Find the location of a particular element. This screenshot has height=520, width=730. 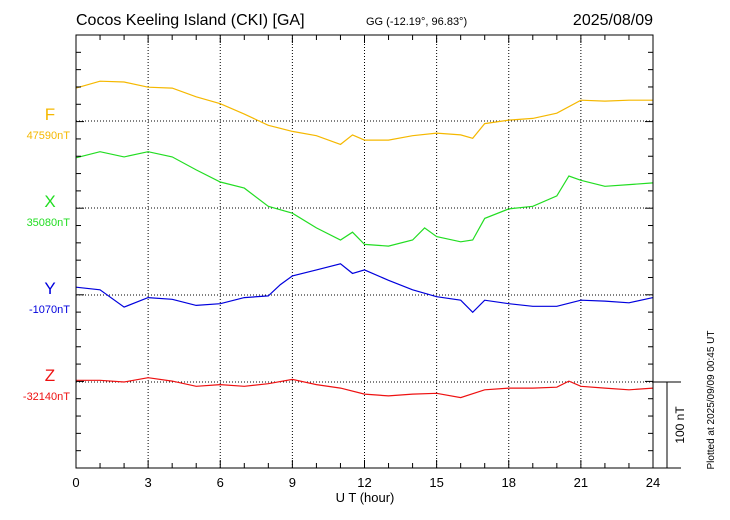

series-line-y is located at coordinates (364, 288).